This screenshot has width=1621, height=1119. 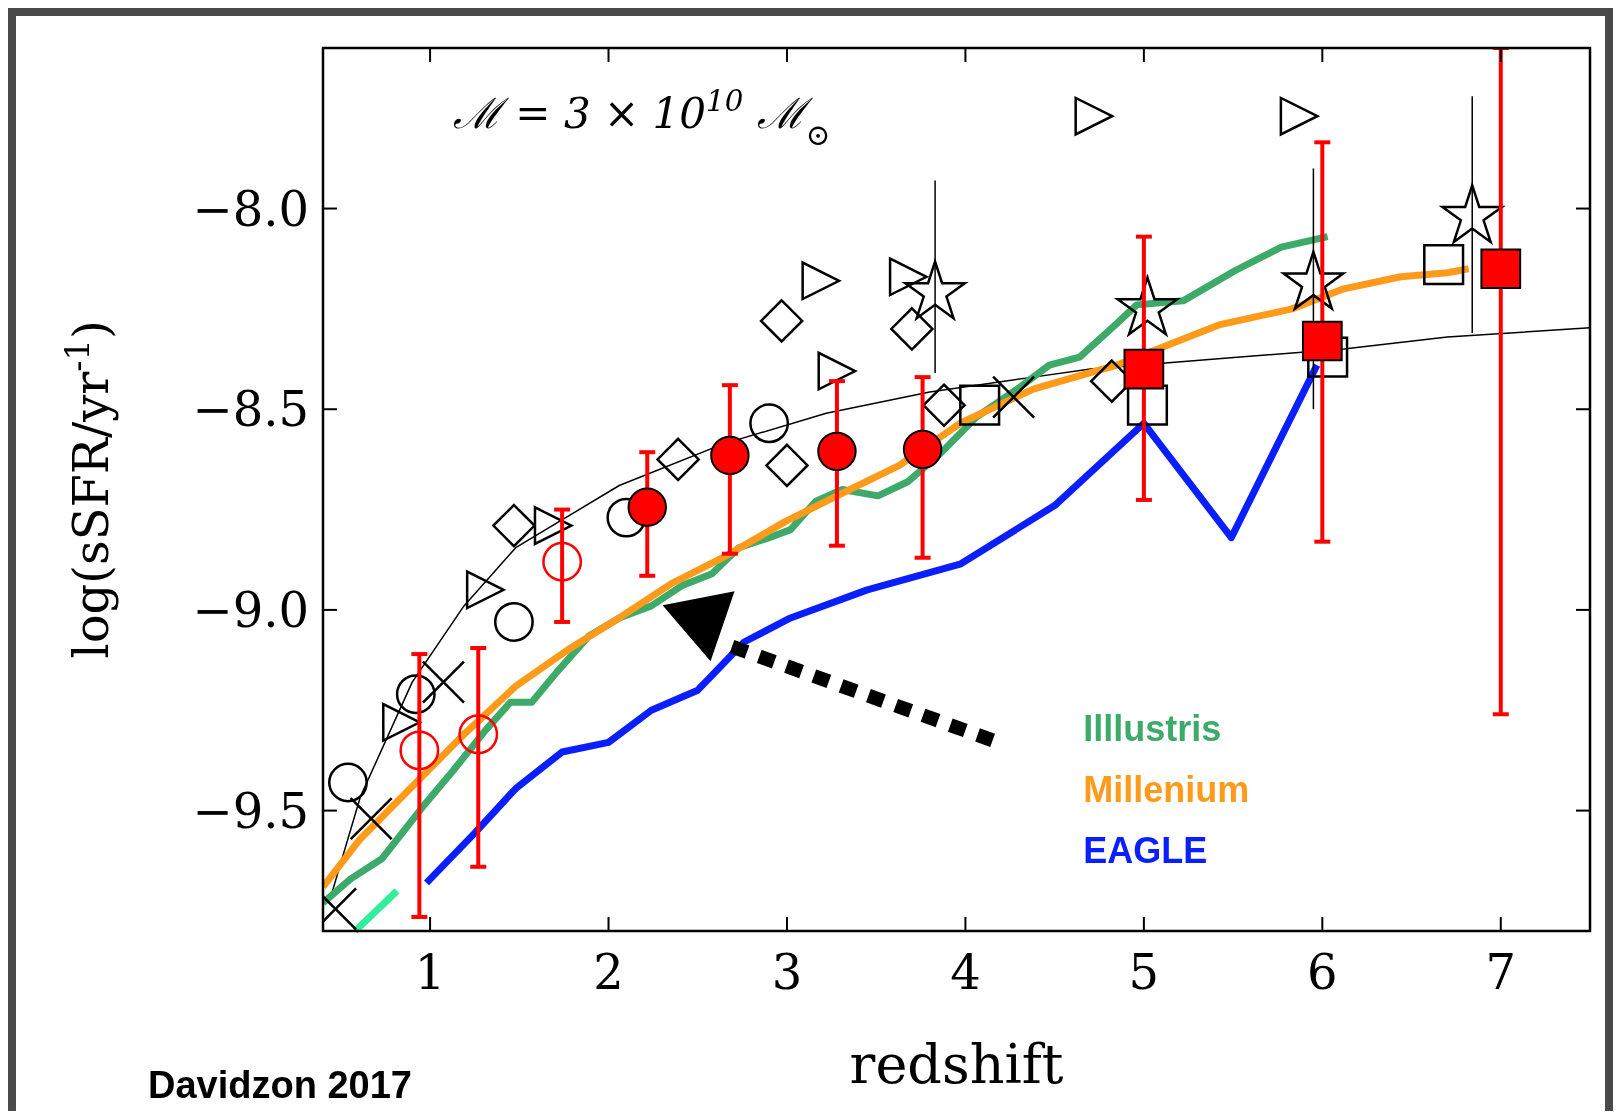 I want to click on x-tick-label: 2, so click(x=608, y=972).